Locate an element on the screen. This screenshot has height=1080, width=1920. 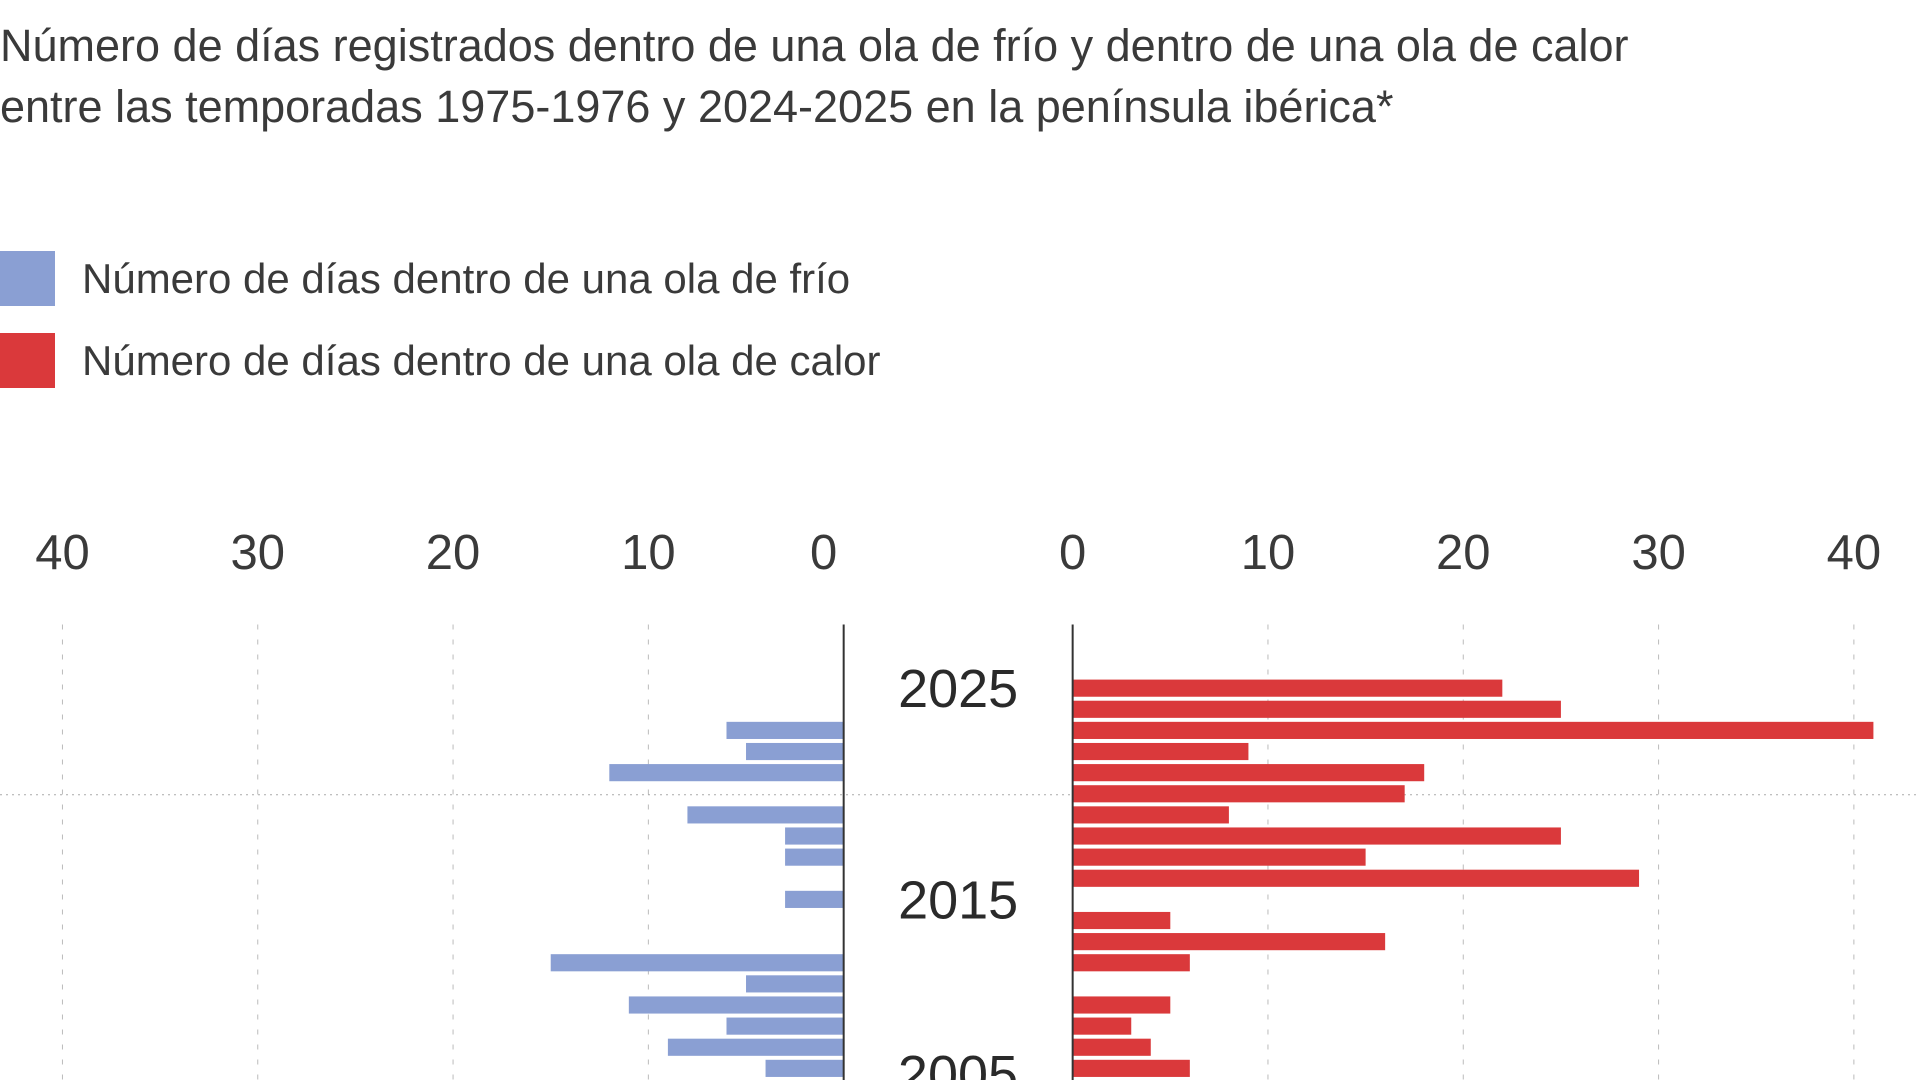
bar-cold-2011 is located at coordinates (795, 984).